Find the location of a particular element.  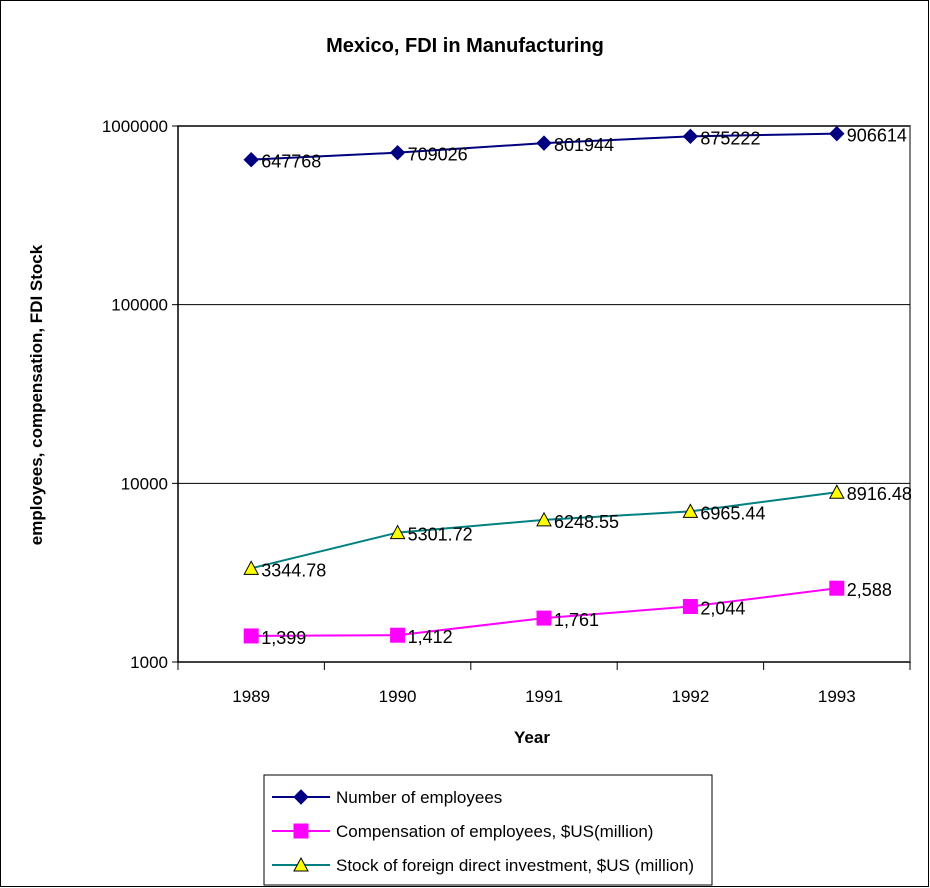

data-label-series-2: 2,044 is located at coordinates (722, 609).